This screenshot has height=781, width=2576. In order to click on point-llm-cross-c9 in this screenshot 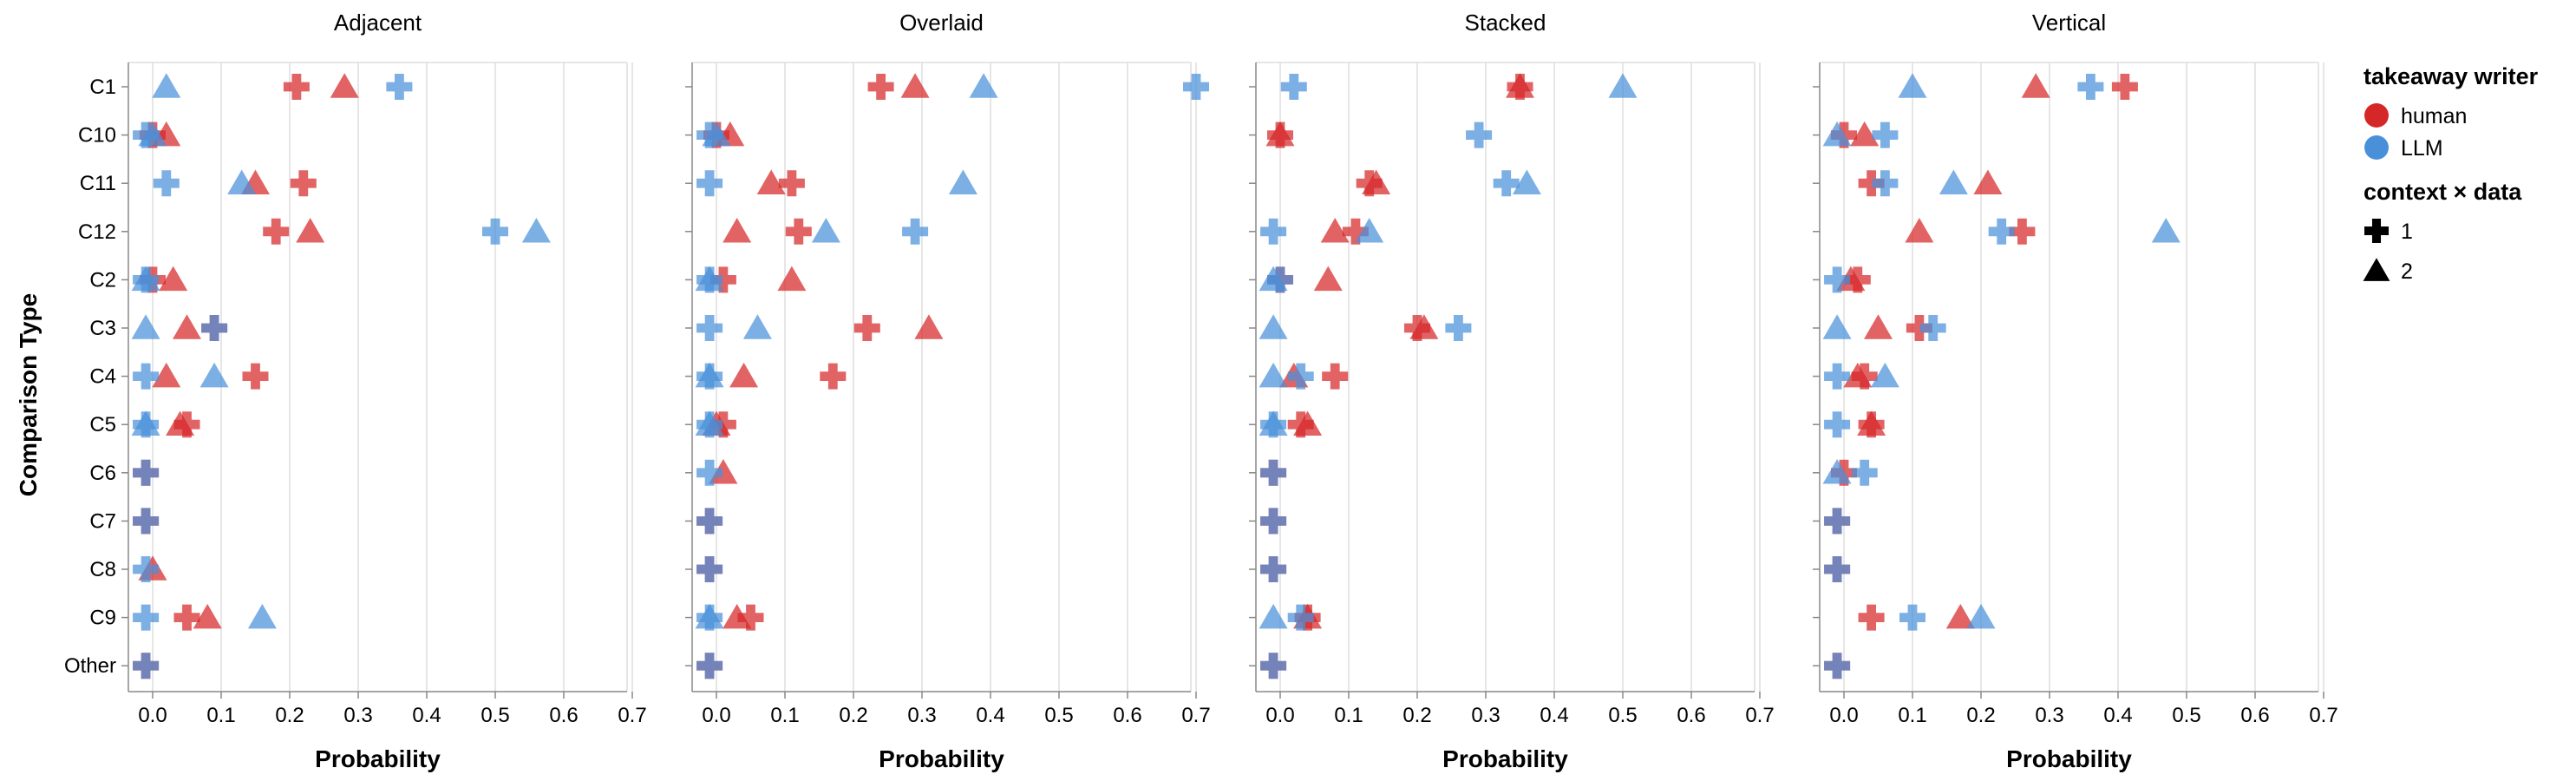, I will do `click(1300, 617)`.